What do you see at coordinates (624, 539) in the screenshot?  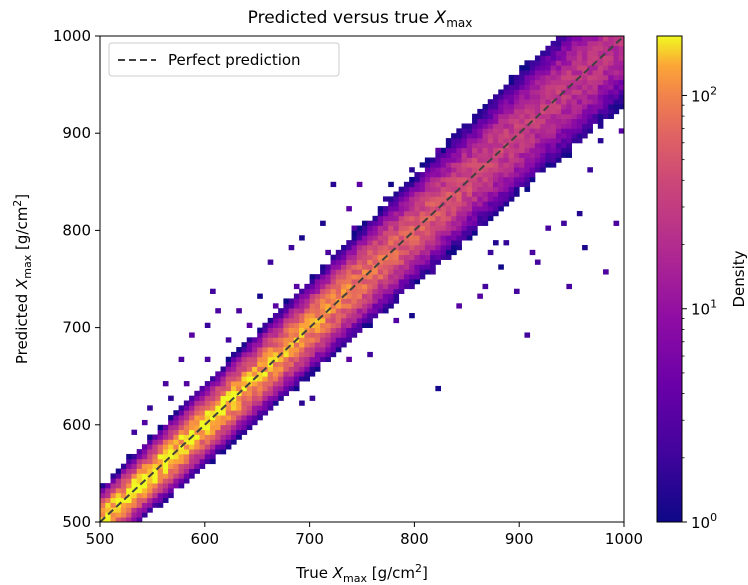 I see `x-tick-label: 1000` at bounding box center [624, 539].